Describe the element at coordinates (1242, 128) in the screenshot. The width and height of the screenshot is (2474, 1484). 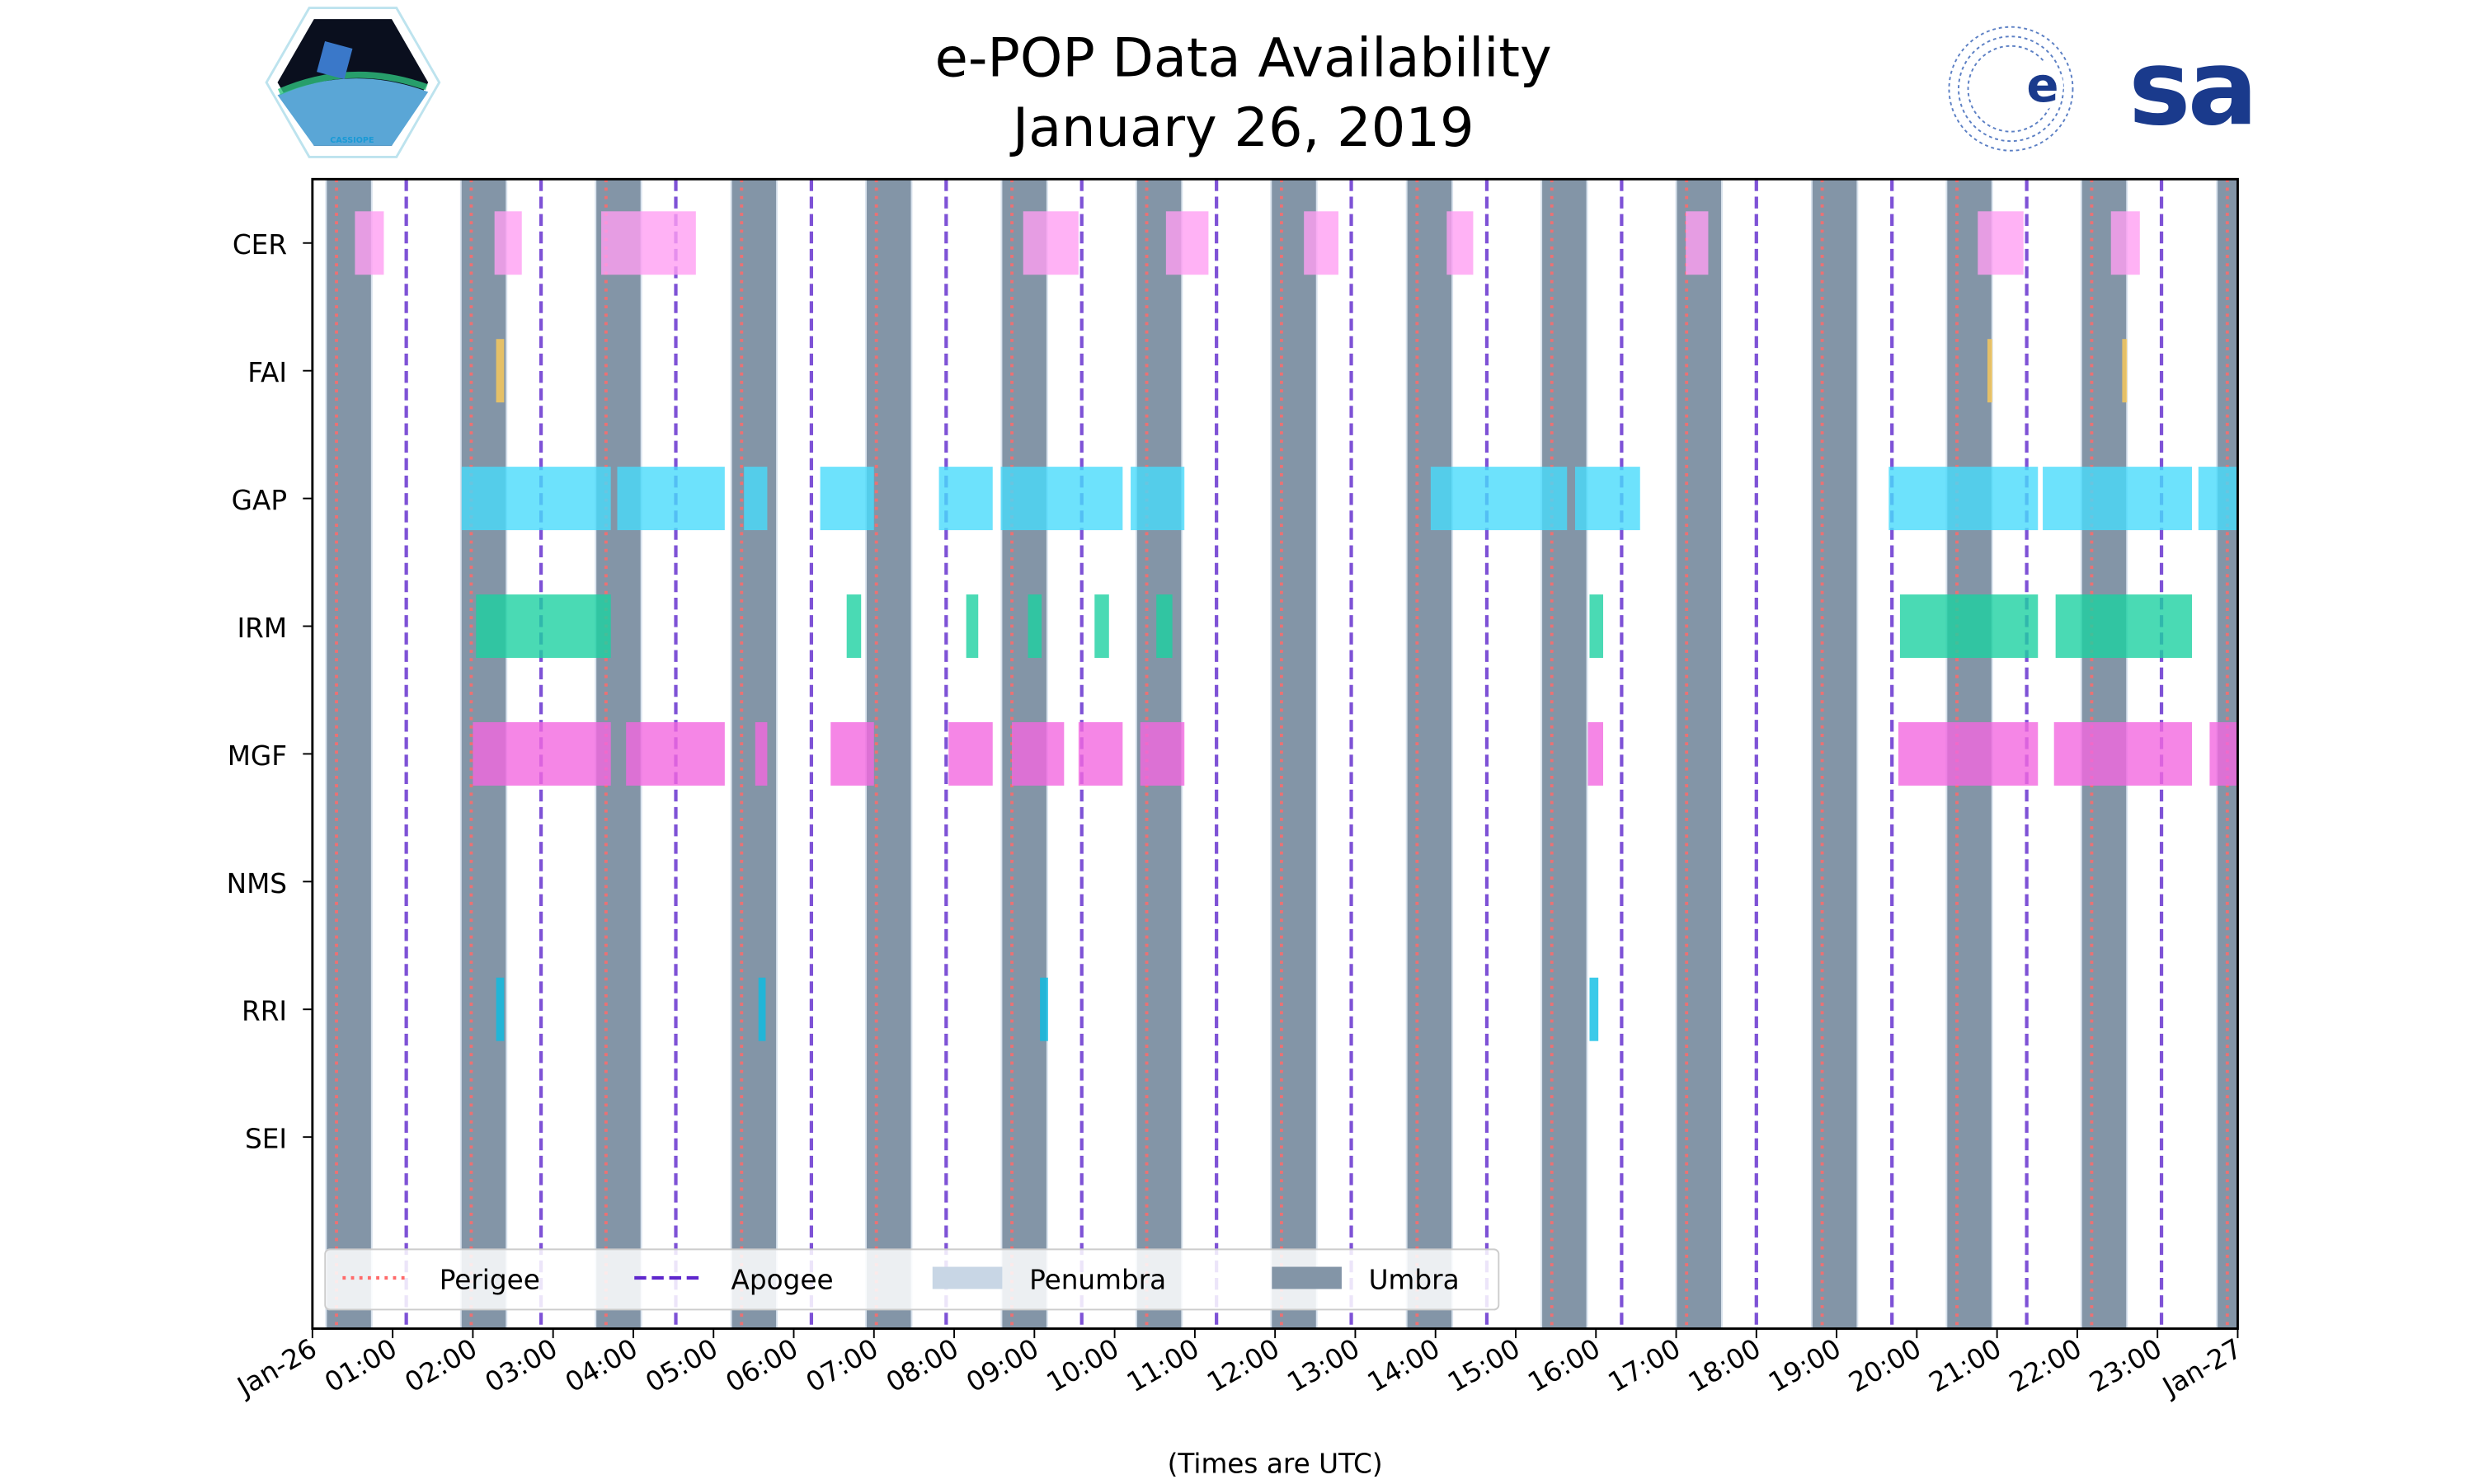
I see `chart-title-line2: January 26, 2019` at that location.